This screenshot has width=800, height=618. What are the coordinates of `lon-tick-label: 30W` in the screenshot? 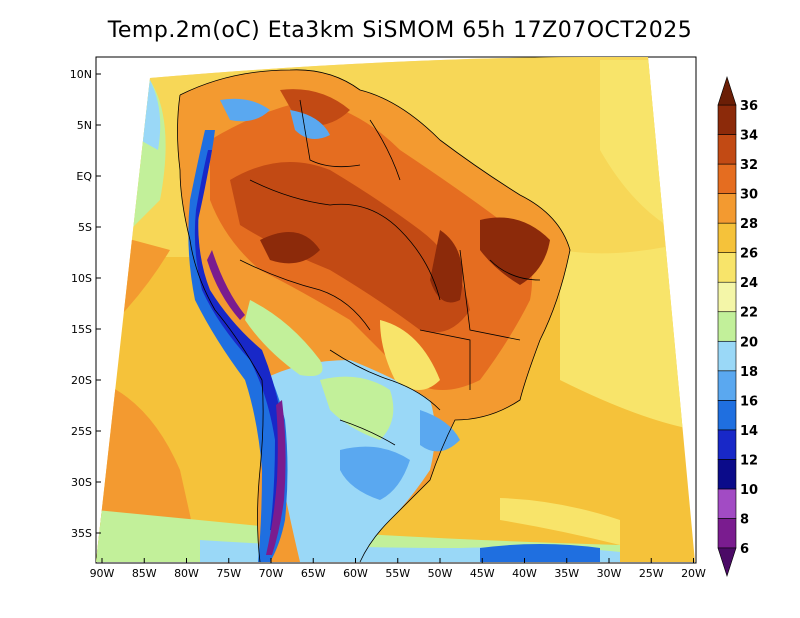 It's located at (609, 573).